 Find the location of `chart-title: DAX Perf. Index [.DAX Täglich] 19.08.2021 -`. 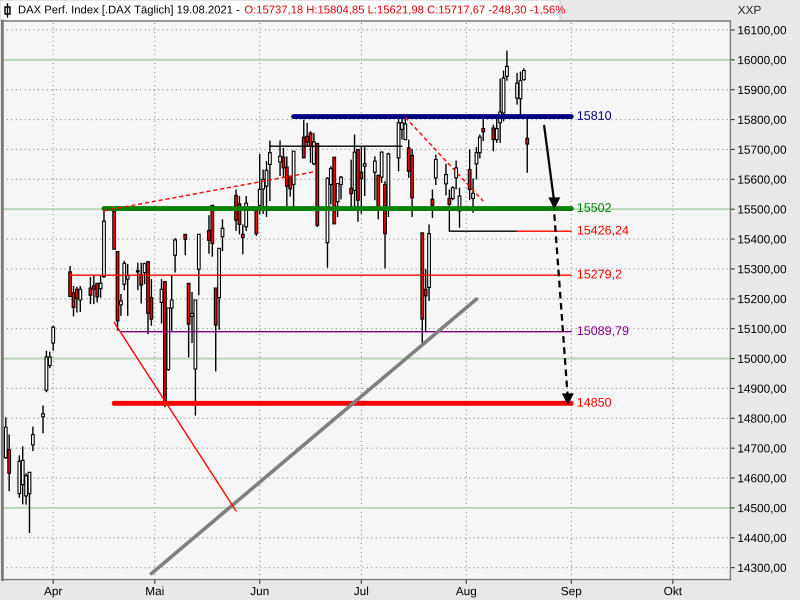

chart-title: DAX Perf. Index [.DAX Täglich] 19.08.2021 - is located at coordinates (129, 10).